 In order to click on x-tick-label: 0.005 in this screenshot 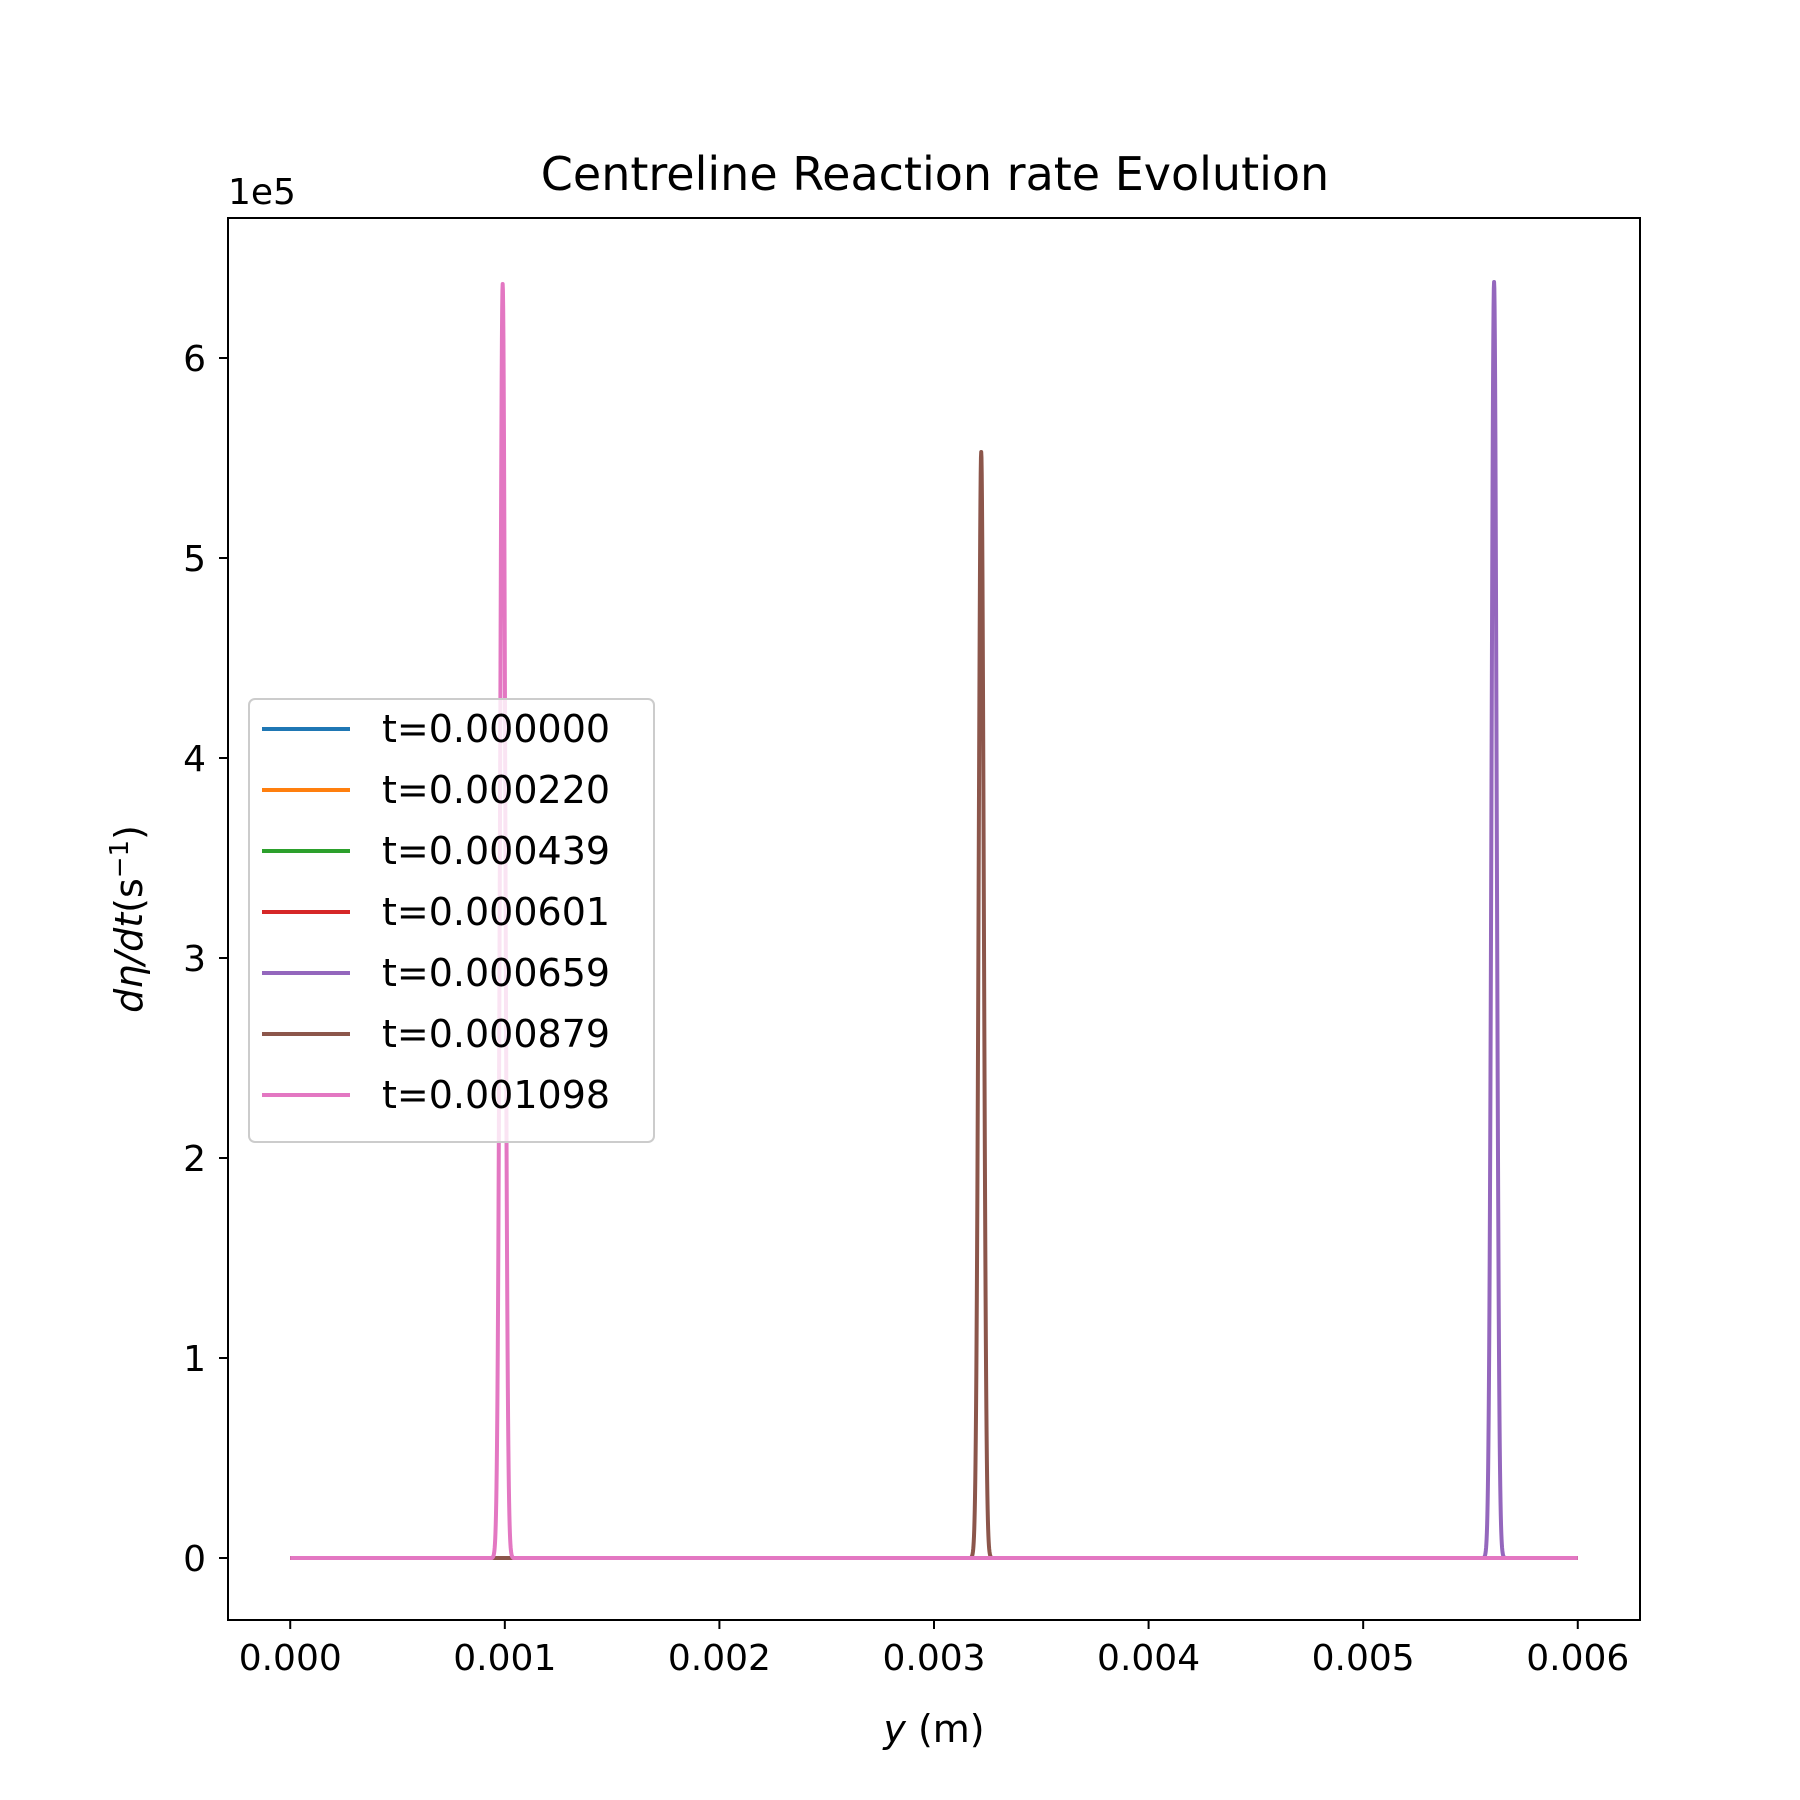, I will do `click(1363, 1658)`.